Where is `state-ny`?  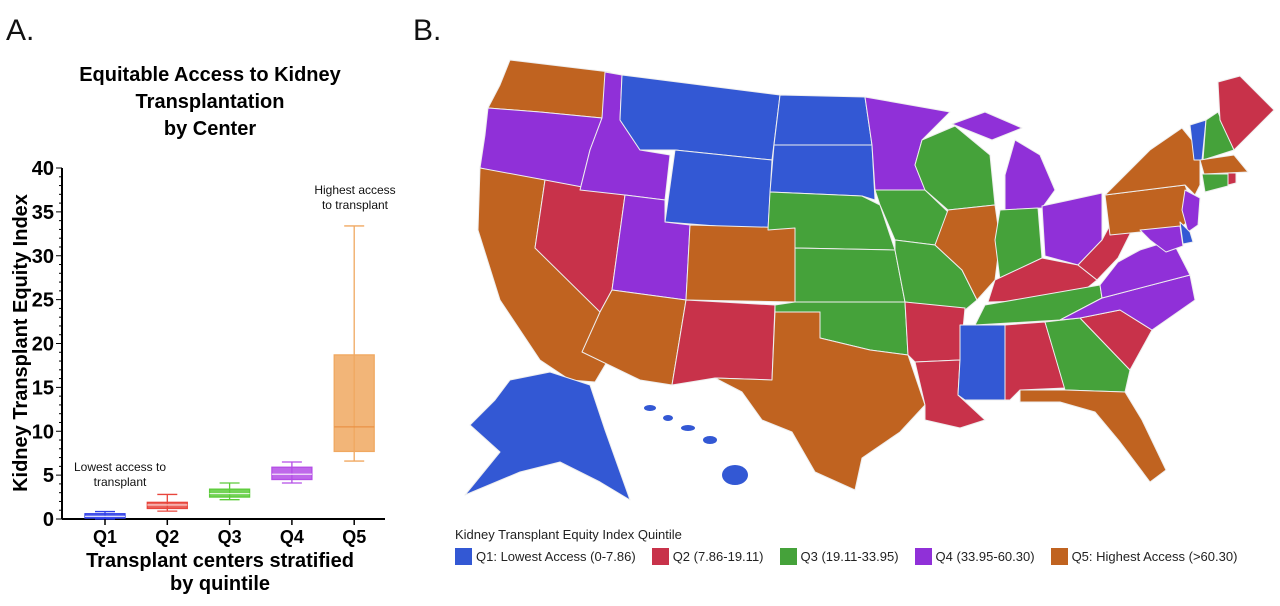
state-ny is located at coordinates (1152, 161).